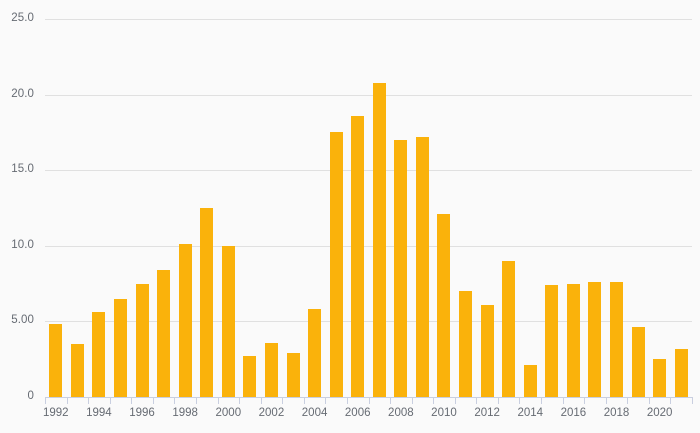 This screenshot has height=433, width=700. Describe the element at coordinates (22, 244) in the screenshot. I see `y-axis-tick-label: 10.0` at that location.